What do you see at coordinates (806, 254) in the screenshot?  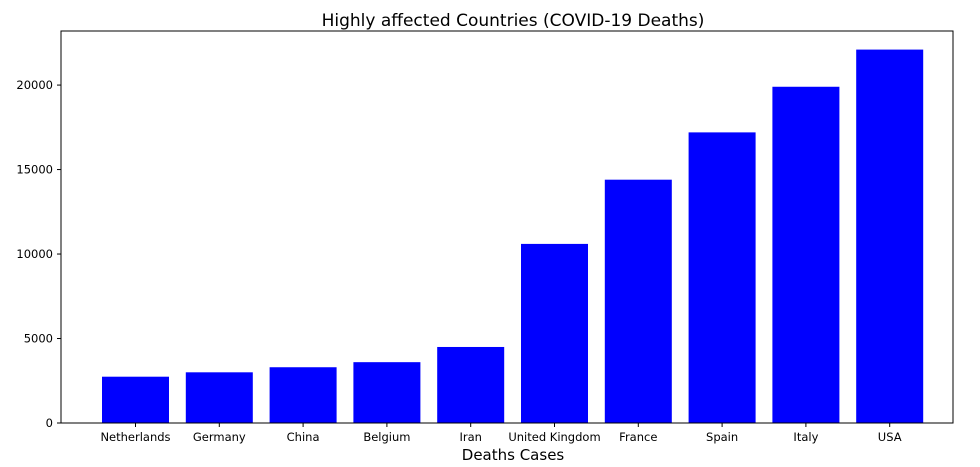 I see `bar-italy` at bounding box center [806, 254].